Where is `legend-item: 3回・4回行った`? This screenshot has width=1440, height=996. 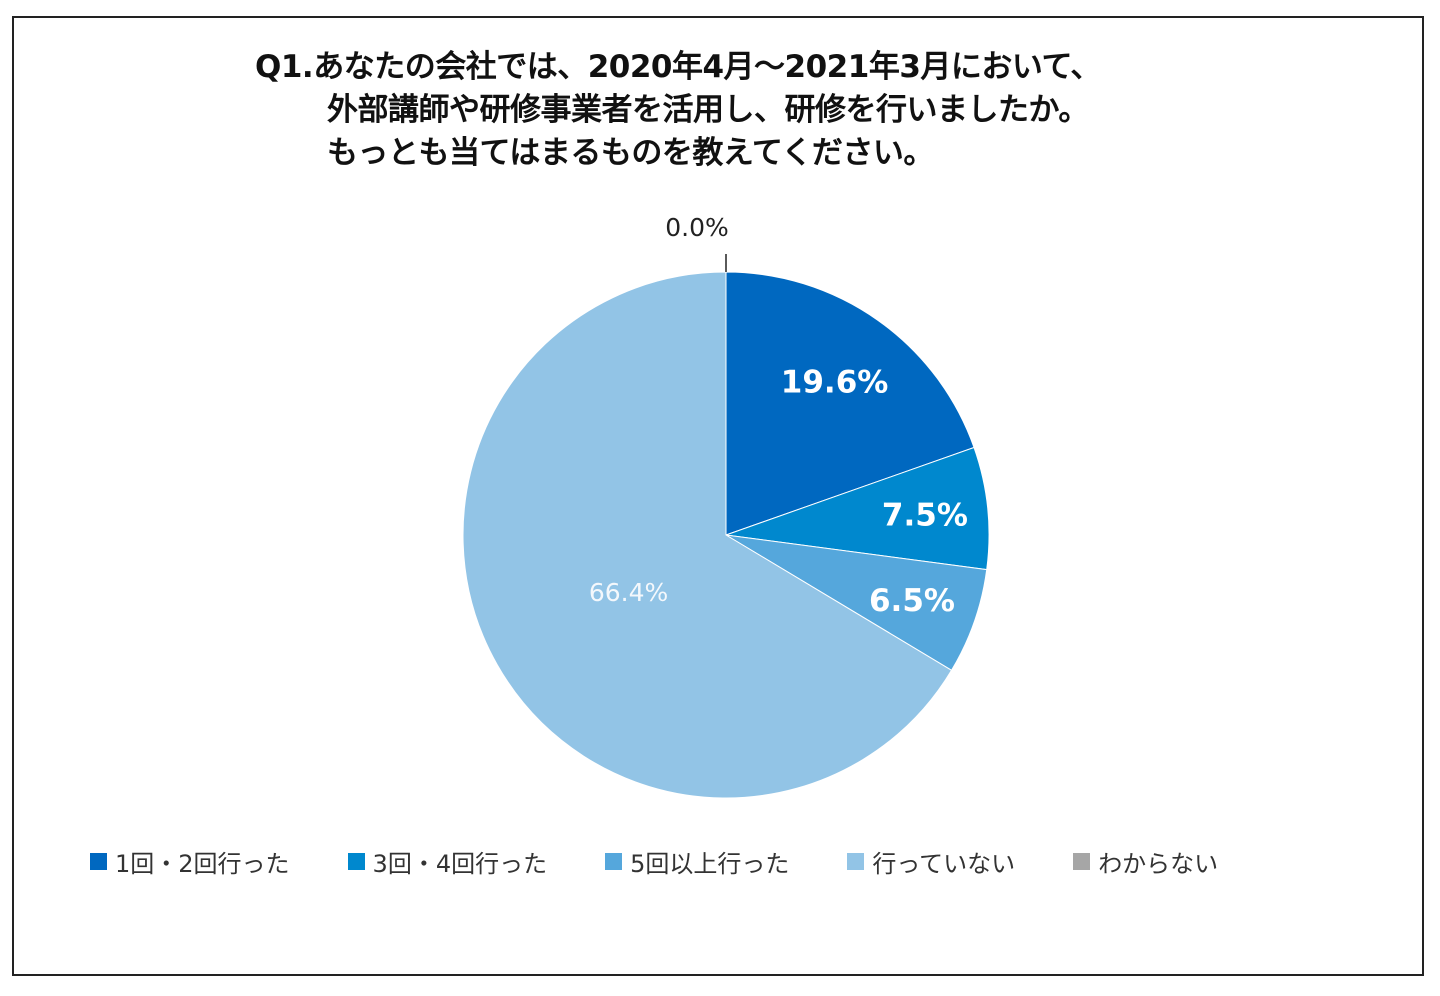
legend-item: 3回・4回行った is located at coordinates (447, 861).